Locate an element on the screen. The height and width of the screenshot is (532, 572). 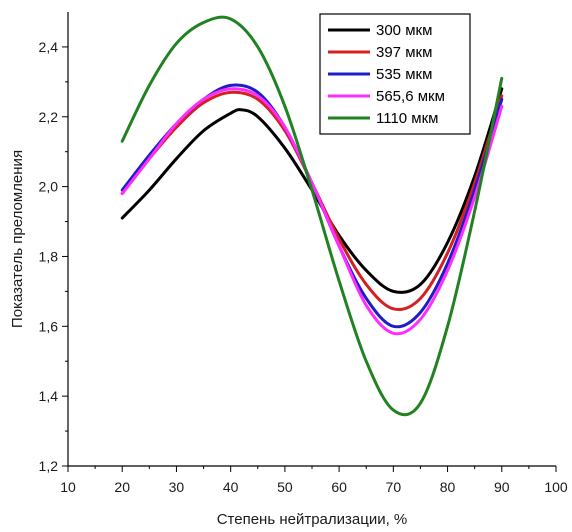
y-tick-label: 1,8 is located at coordinates (49, 256).